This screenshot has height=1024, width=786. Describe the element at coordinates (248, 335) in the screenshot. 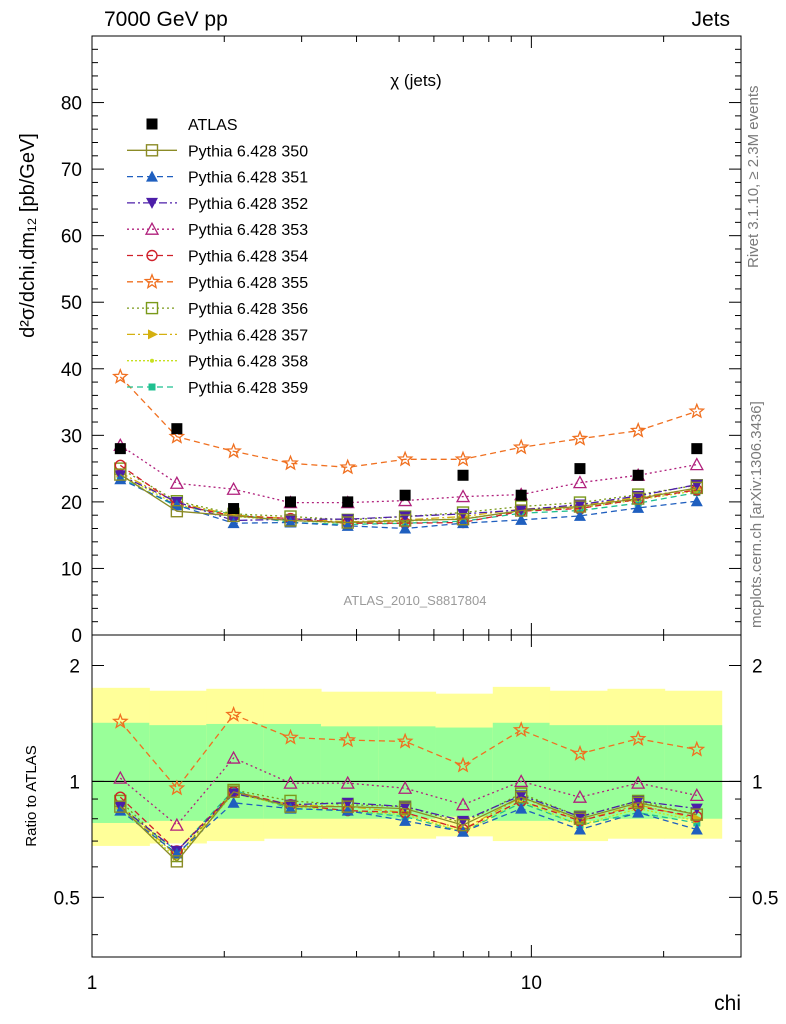

I see `legend-label: Pythia 6.428 357` at that location.